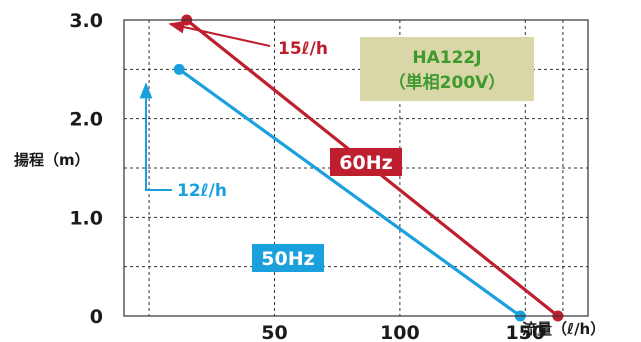 The image size is (641, 342). I want to click on x-tick-label: 50, so click(274, 332).